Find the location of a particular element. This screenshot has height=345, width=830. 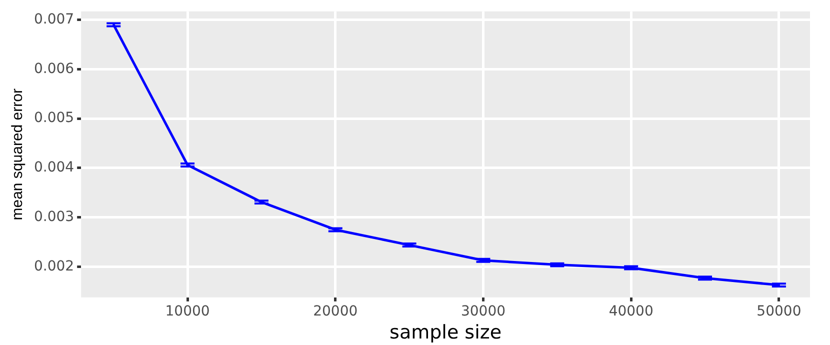

y-axis-title: mean squared error is located at coordinates (17, 154).